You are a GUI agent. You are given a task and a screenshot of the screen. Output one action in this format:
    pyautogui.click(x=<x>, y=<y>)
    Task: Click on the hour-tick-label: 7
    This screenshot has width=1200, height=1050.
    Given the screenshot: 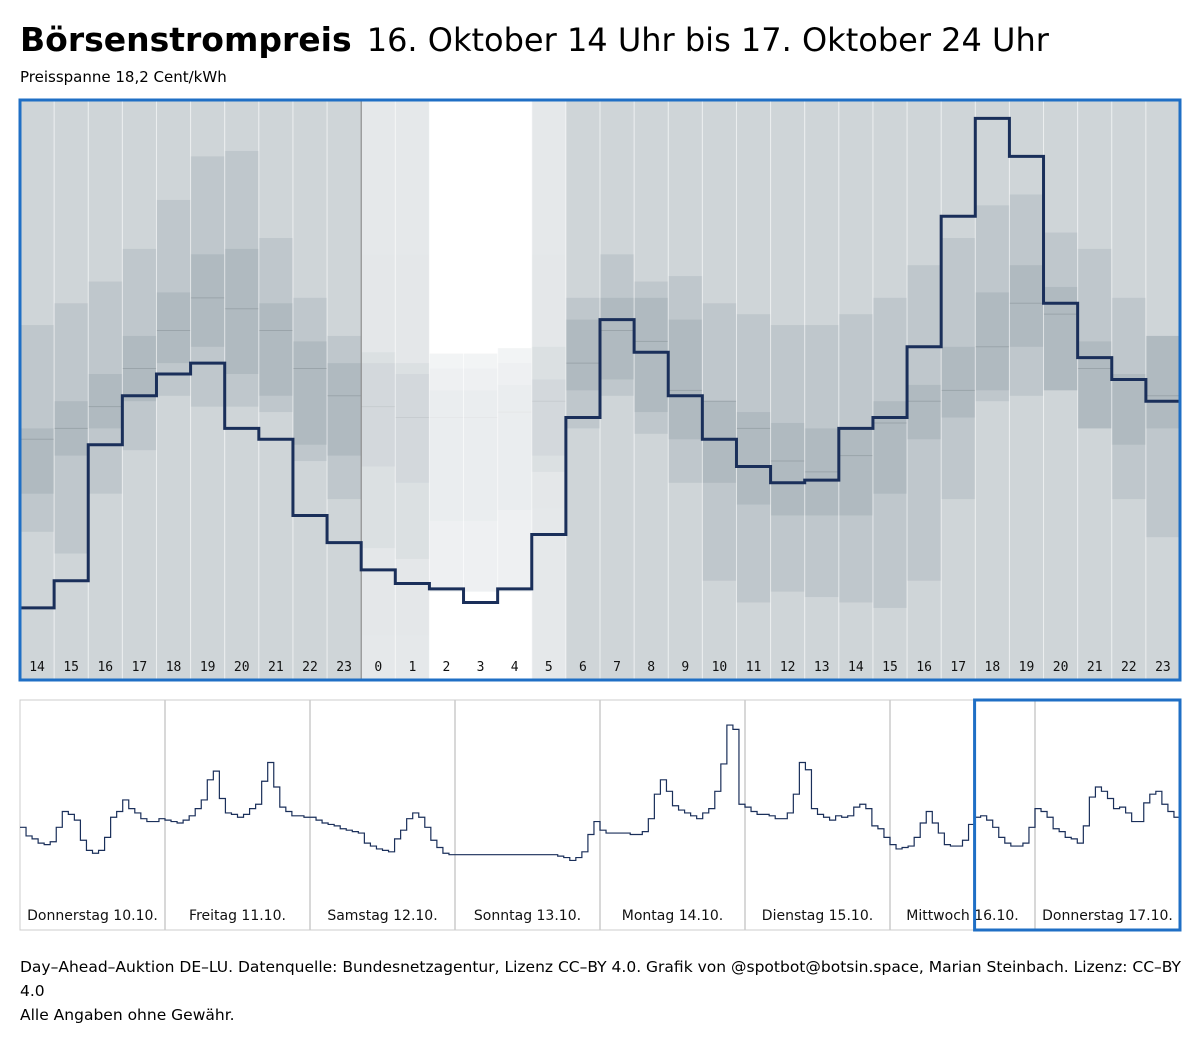 What is the action you would take?
    pyautogui.click(x=617, y=667)
    